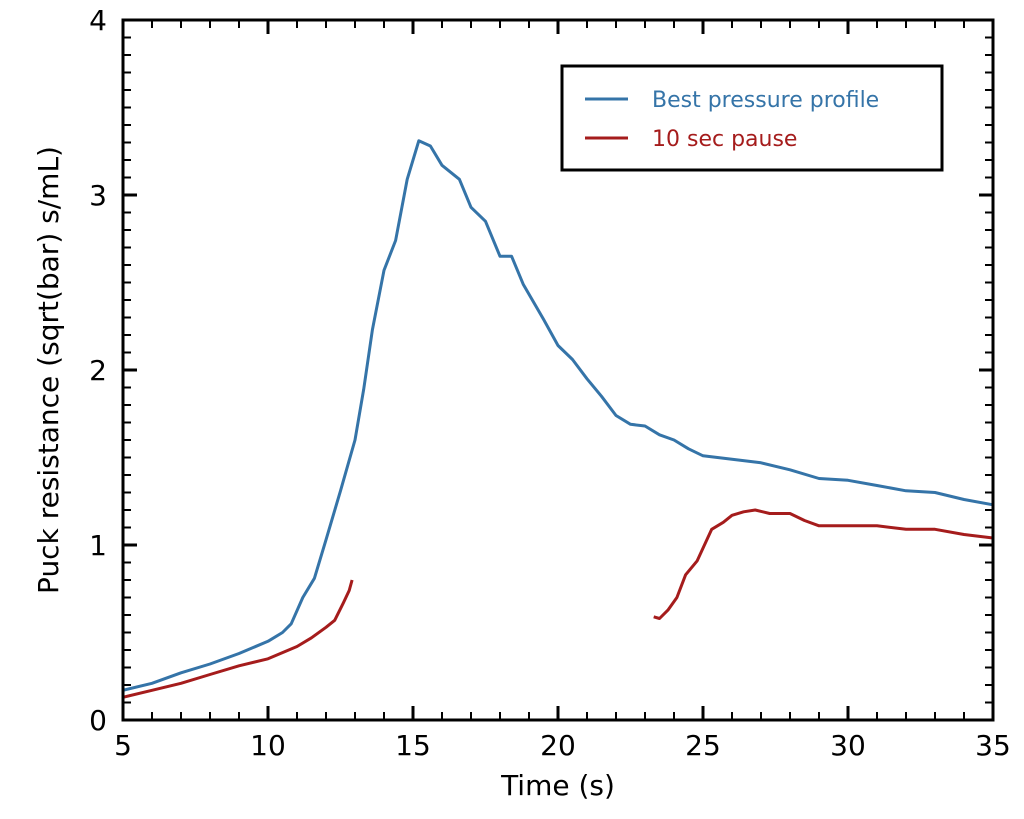 This screenshot has width=1024, height=819. I want to click on legend-label-best-pressure-profile: Best pressure profile, so click(765, 100).